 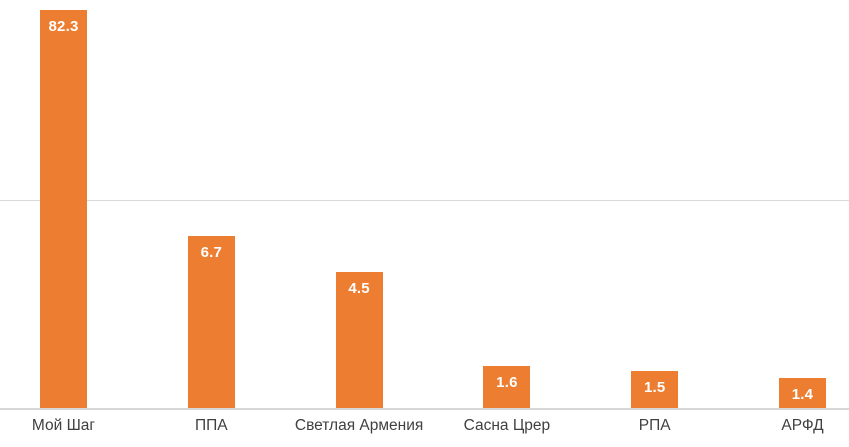 I want to click on bar-value-label: 1.6, so click(x=507, y=382).